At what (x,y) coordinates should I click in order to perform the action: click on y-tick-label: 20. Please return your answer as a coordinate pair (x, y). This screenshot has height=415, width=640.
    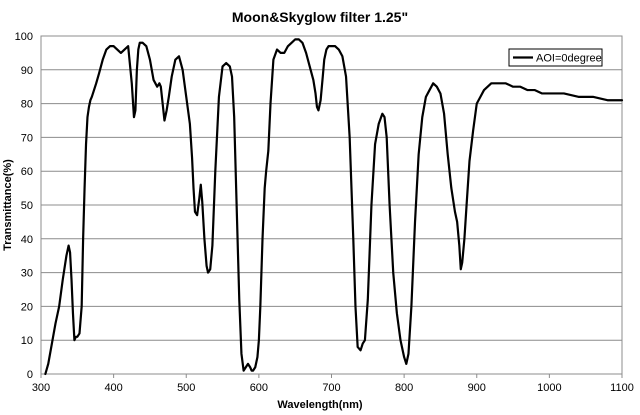
    Looking at the image, I should click on (27, 307).